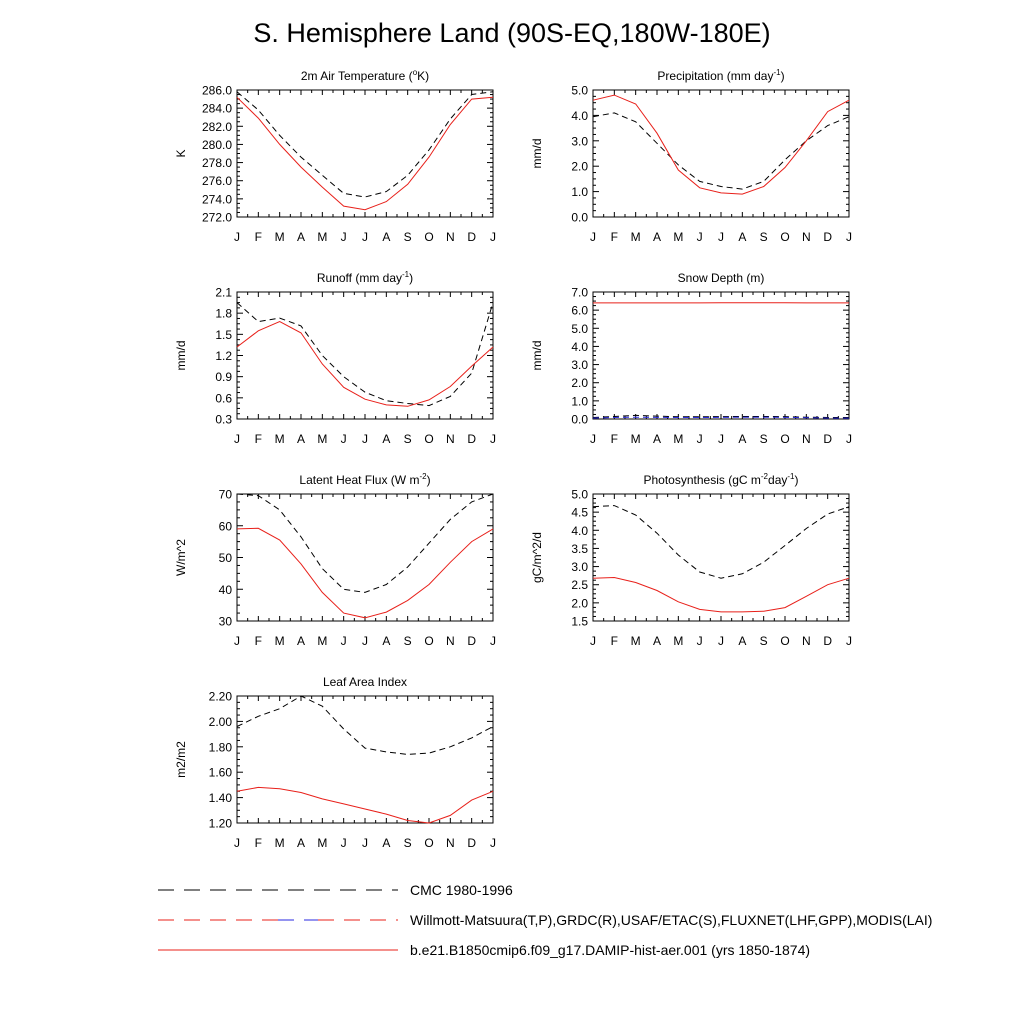 The image size is (1024, 1024). Describe the element at coordinates (702, 480) in the screenshot. I see `title-text: Photosynthesis (gC m` at that location.